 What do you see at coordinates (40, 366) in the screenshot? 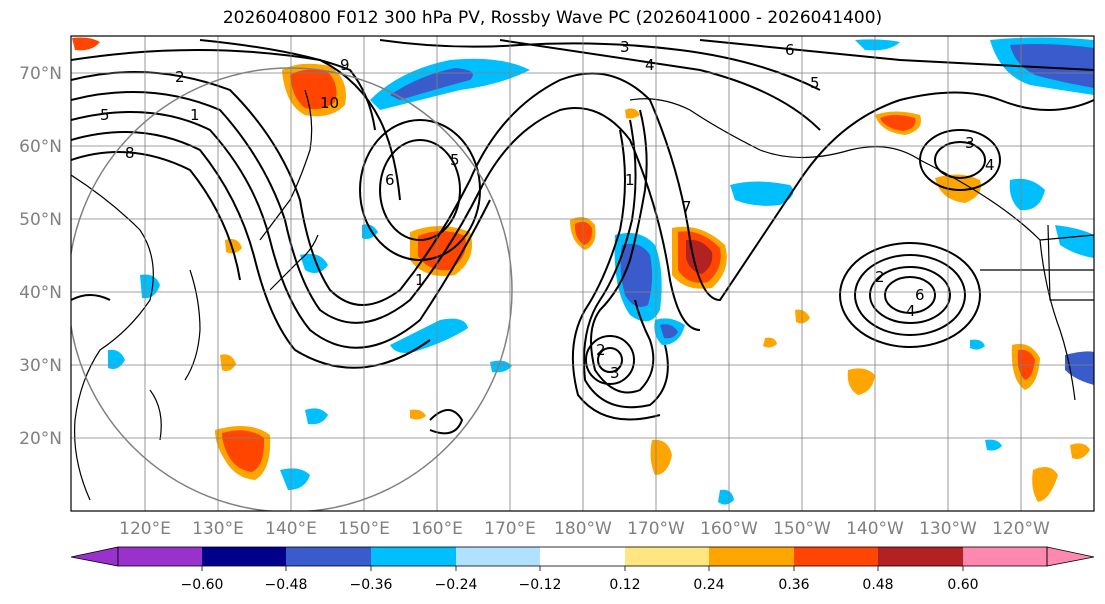
I see `lat-label: 30°N` at bounding box center [40, 366].